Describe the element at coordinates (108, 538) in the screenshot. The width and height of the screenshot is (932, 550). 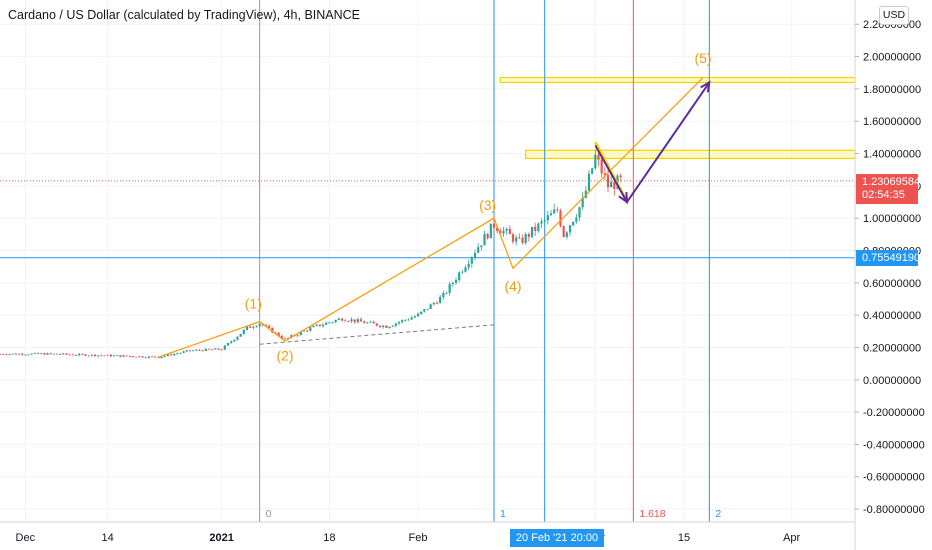
I see `time-tick-label: 14` at that location.